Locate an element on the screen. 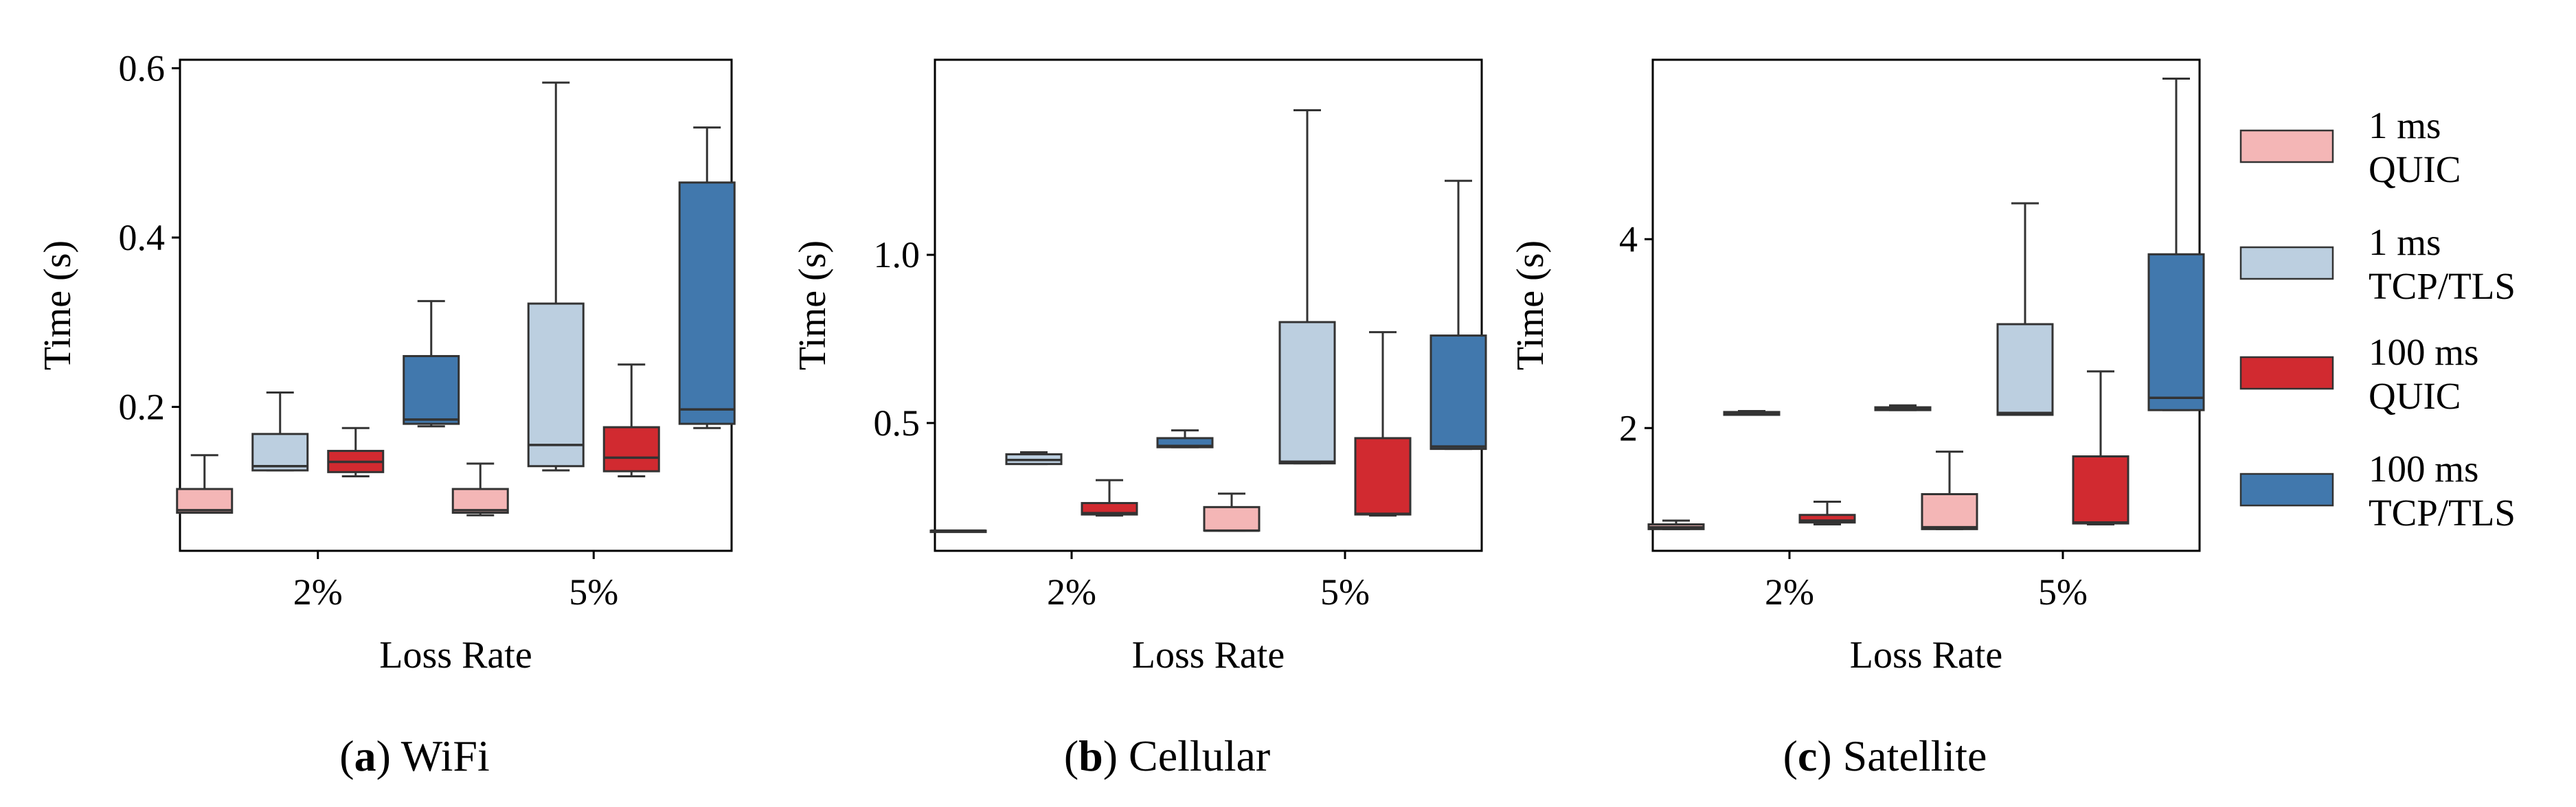  y-tick-label: 0.5 is located at coordinates (897, 423).